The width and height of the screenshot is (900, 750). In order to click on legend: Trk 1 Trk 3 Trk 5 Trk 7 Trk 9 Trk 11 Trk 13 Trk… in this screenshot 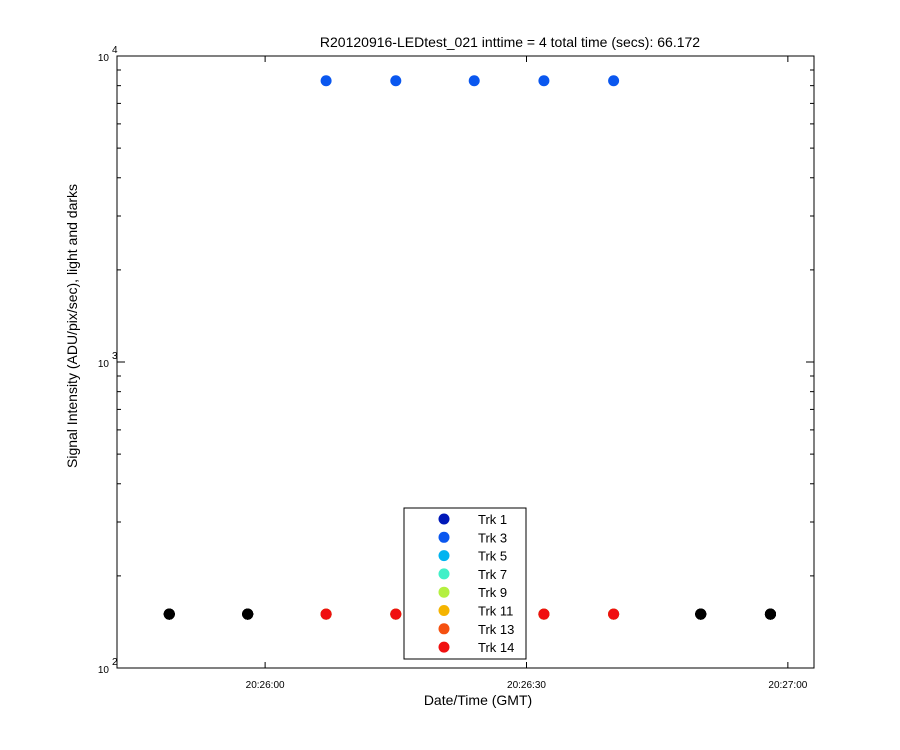, I will do `click(465, 583)`.